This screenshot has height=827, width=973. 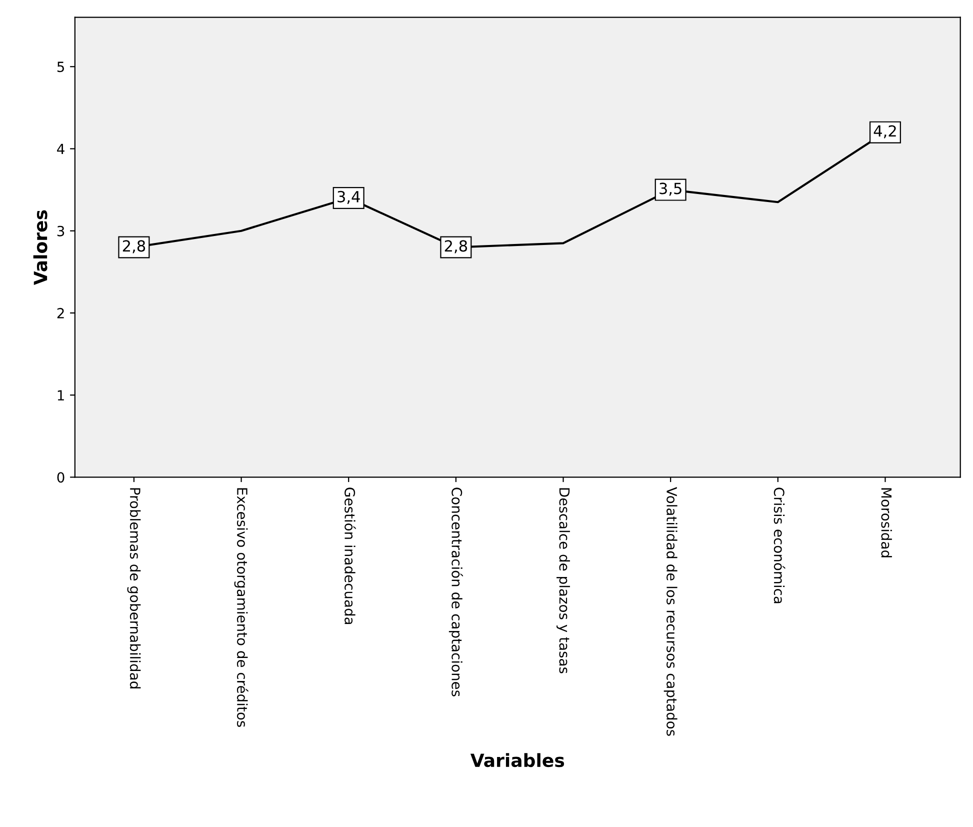 I want to click on x-tick-label: Excesivo otorgamiento de créditos, so click(x=241, y=607).